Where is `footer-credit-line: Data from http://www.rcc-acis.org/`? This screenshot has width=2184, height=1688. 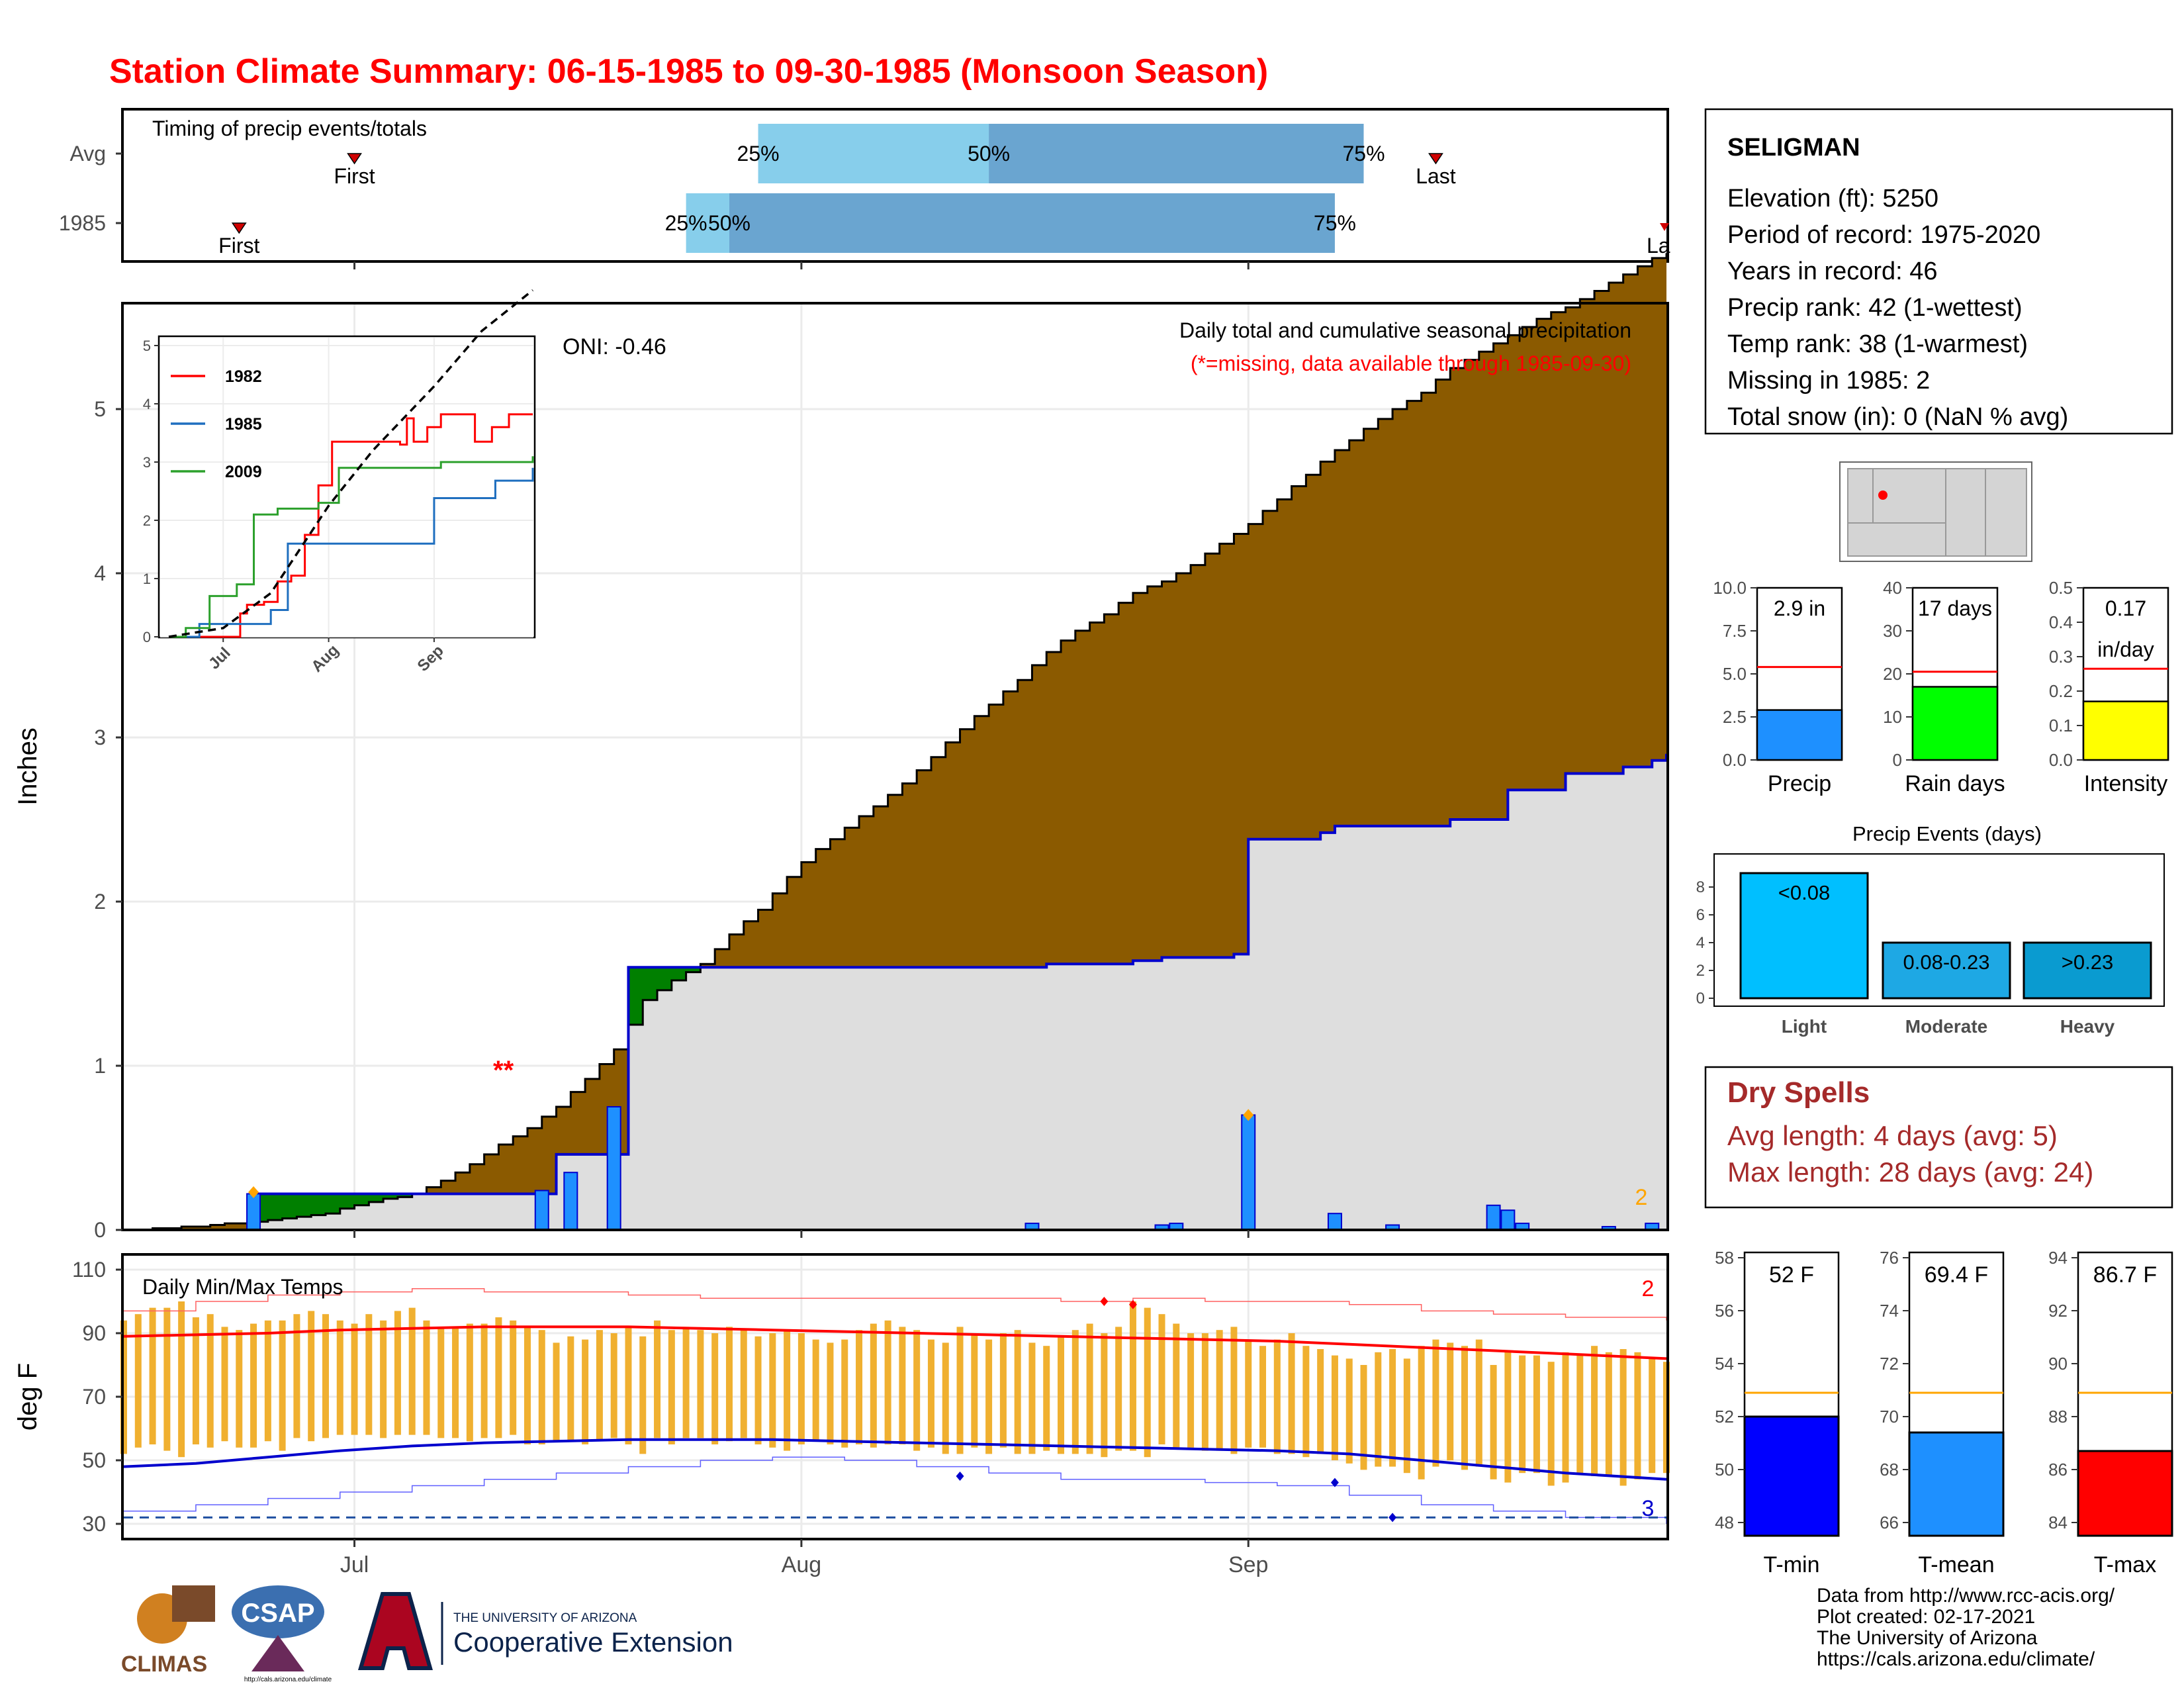 footer-credit-line: Data from http://www.rcc-acis.org/ is located at coordinates (1966, 1596).